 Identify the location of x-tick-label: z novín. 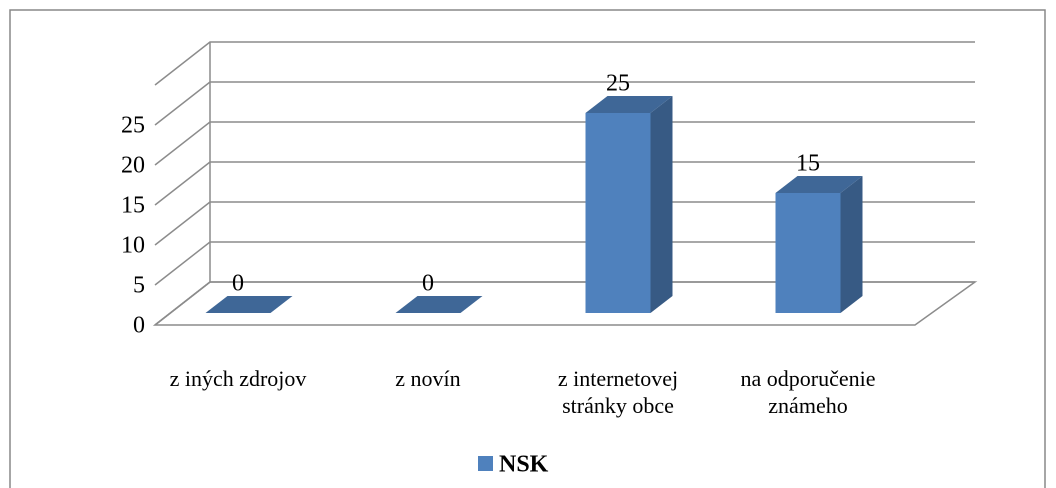
(428, 378).